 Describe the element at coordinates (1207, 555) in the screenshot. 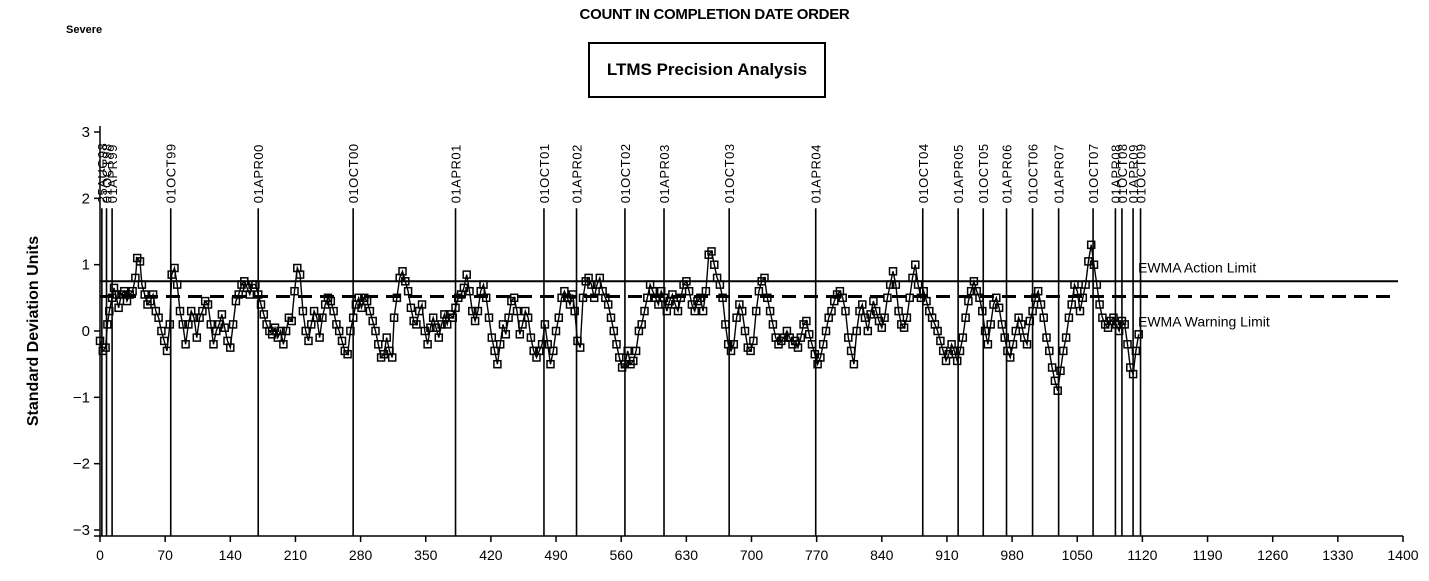

I see `x-tick-label: 1190` at that location.